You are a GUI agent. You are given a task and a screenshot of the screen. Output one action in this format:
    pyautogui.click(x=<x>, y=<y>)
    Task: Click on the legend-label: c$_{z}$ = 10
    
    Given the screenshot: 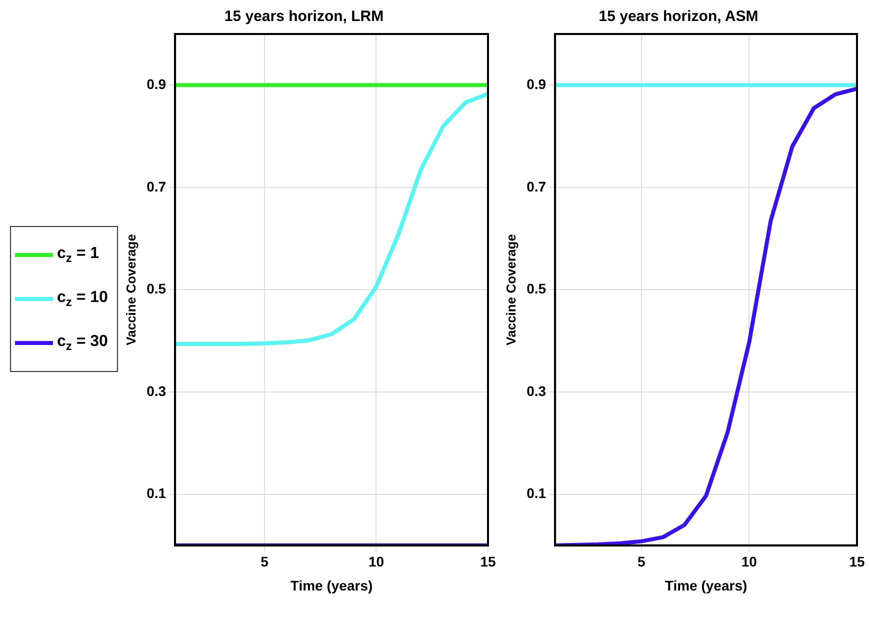 What is the action you would take?
    pyautogui.click(x=82, y=299)
    